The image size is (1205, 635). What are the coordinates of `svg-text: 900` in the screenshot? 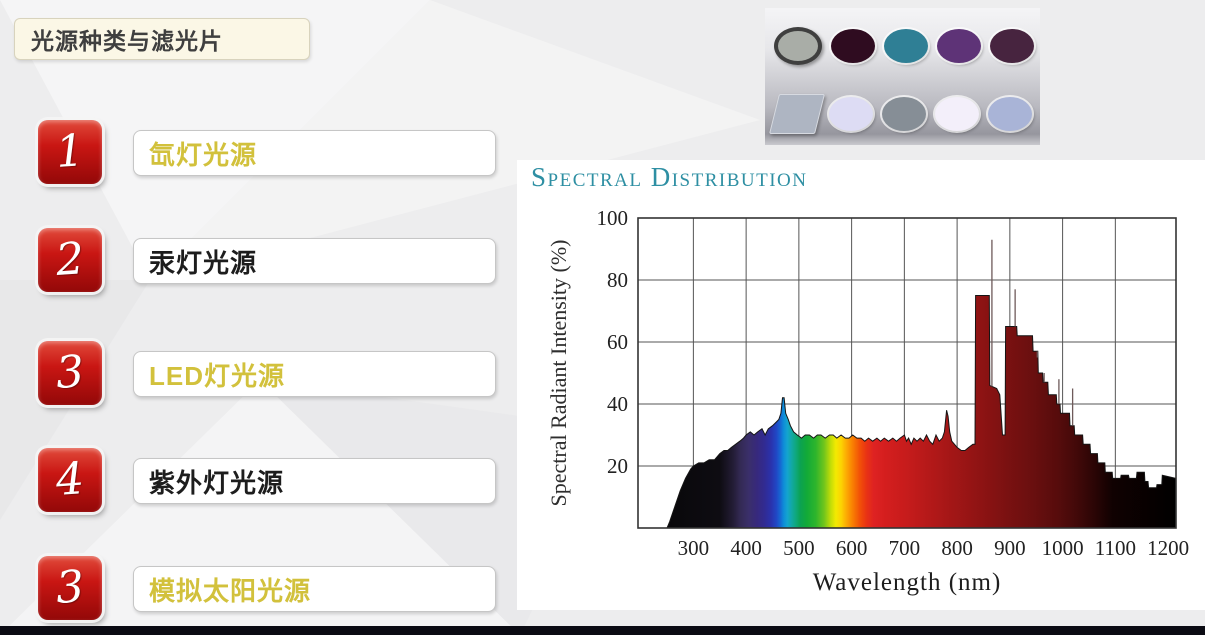 It's located at (1010, 548).